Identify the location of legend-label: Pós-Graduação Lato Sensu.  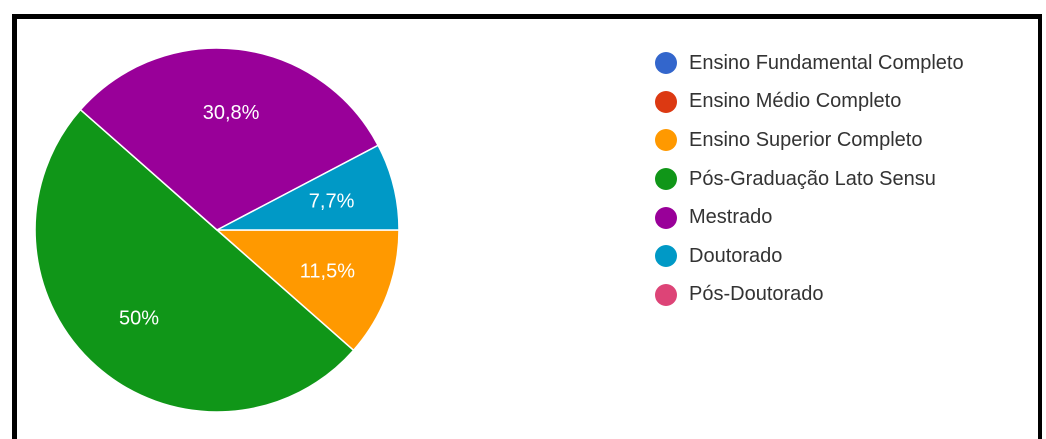
(812, 178).